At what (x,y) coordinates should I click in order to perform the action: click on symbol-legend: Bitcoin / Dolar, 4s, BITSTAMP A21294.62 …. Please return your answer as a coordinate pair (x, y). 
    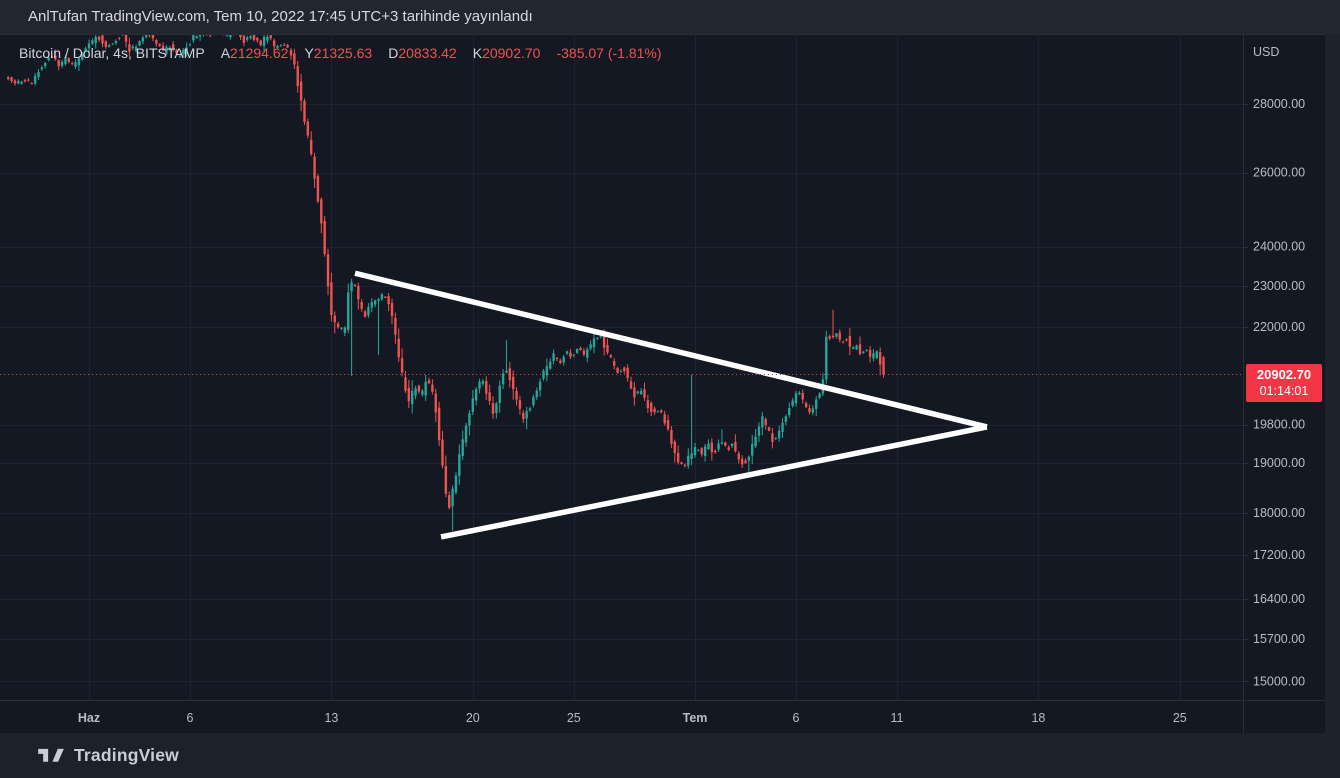
    Looking at the image, I should click on (340, 53).